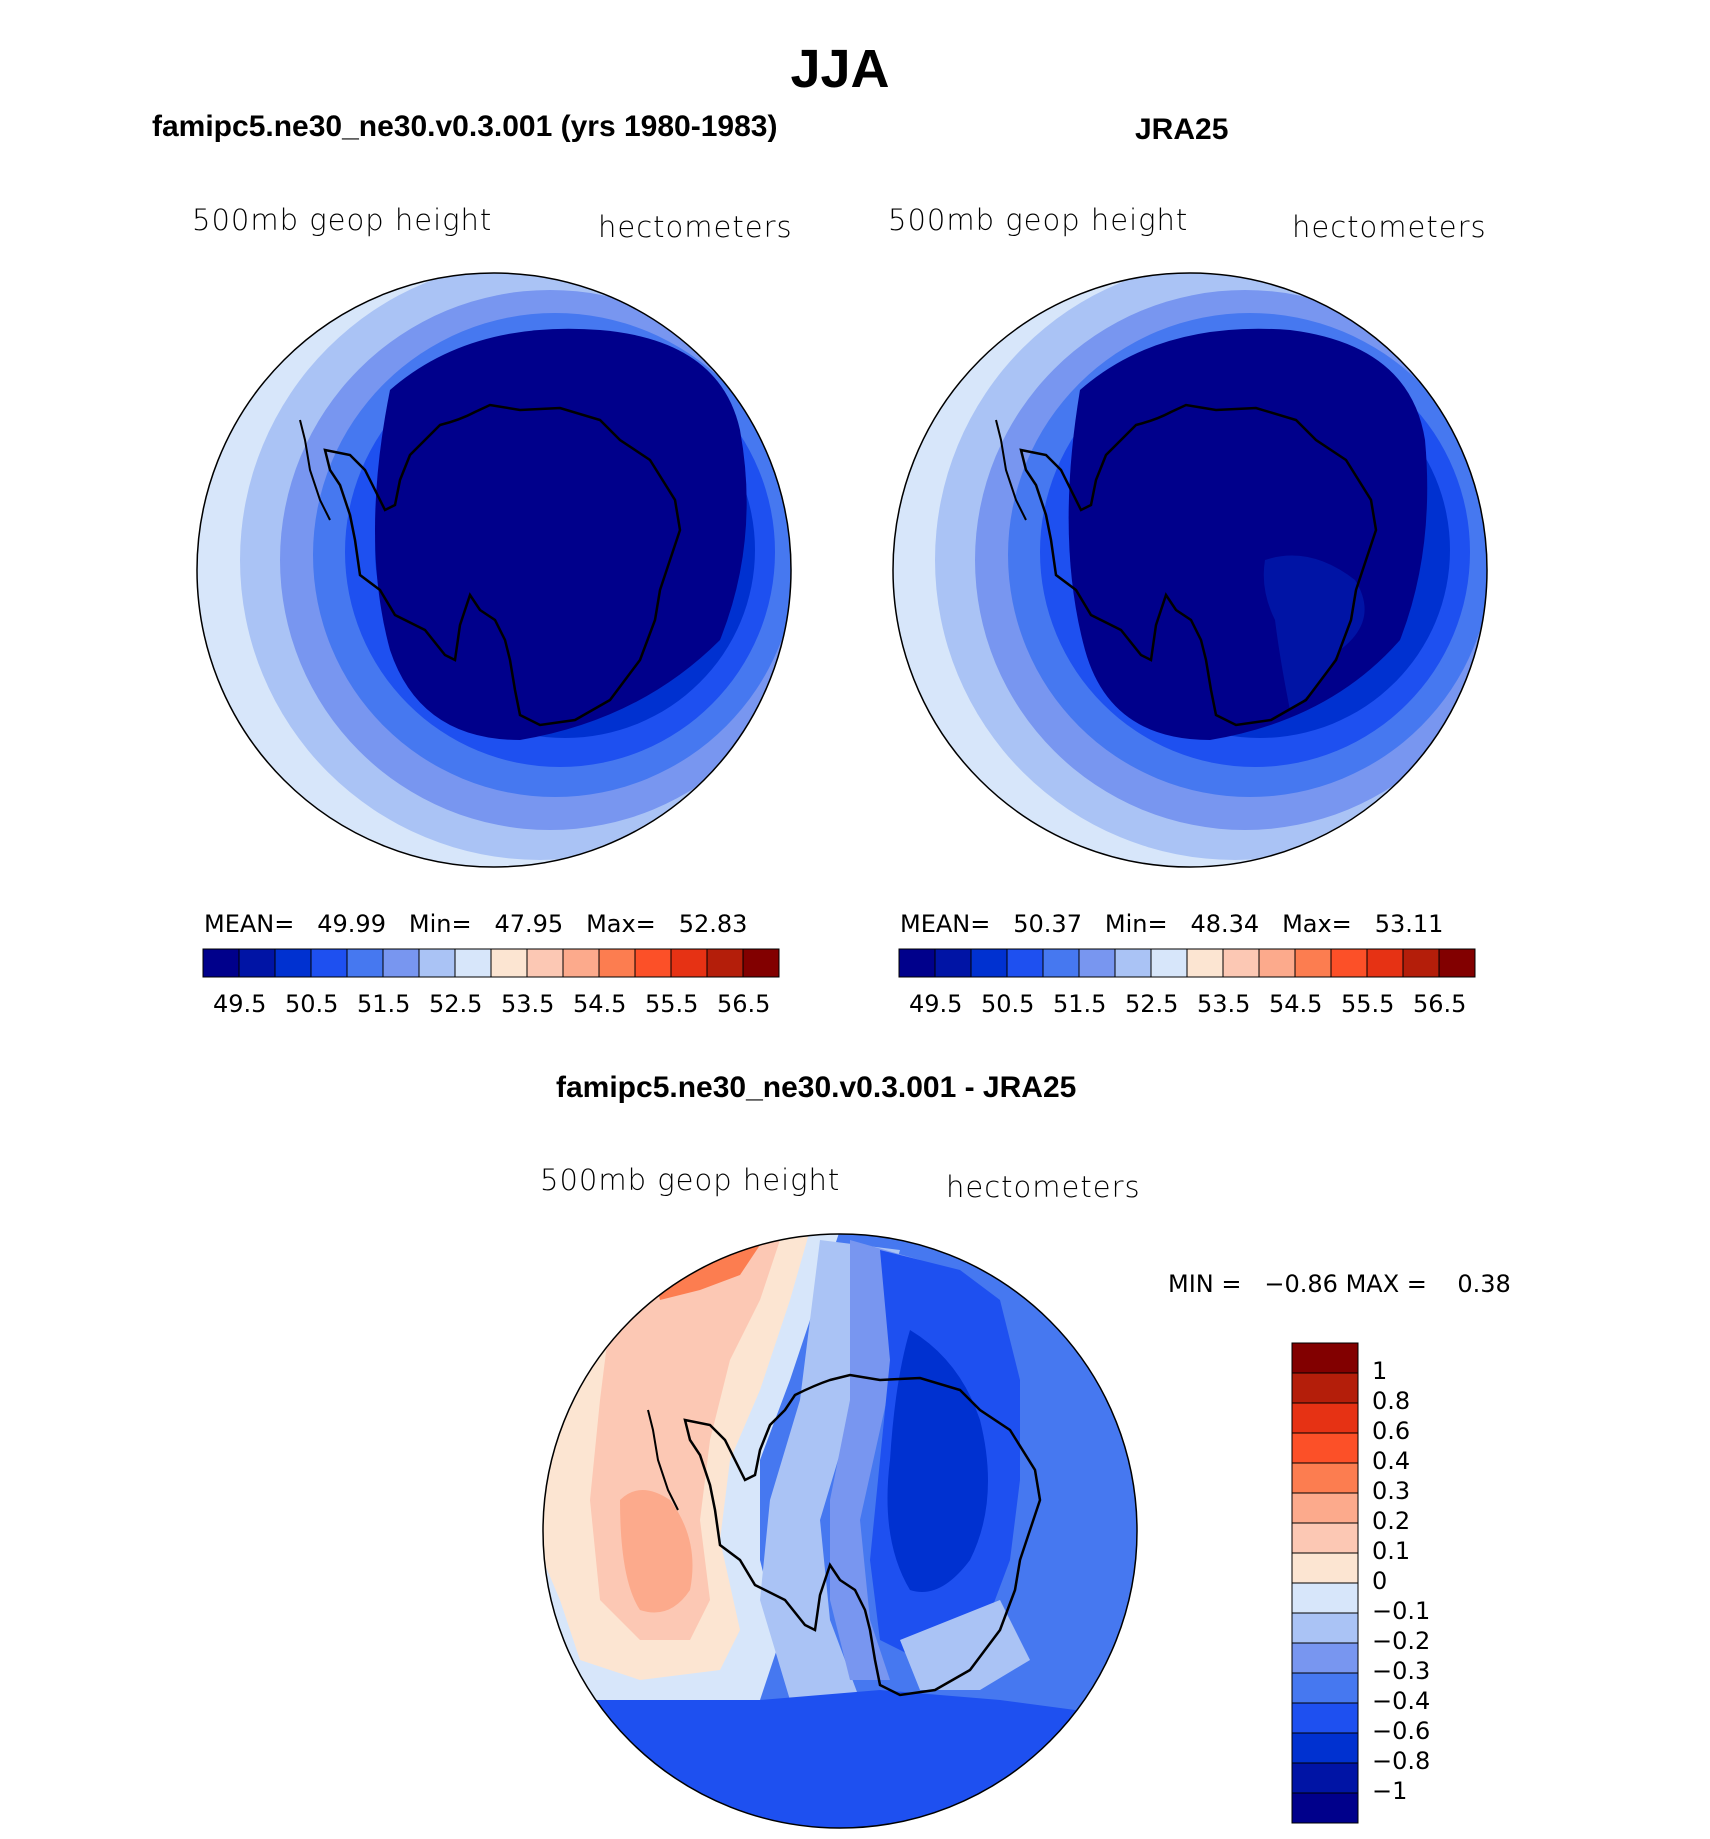 The image size is (1710, 1839). What do you see at coordinates (1401, 1731) in the screenshot?
I see `colorbar-tick-label: −0.6` at bounding box center [1401, 1731].